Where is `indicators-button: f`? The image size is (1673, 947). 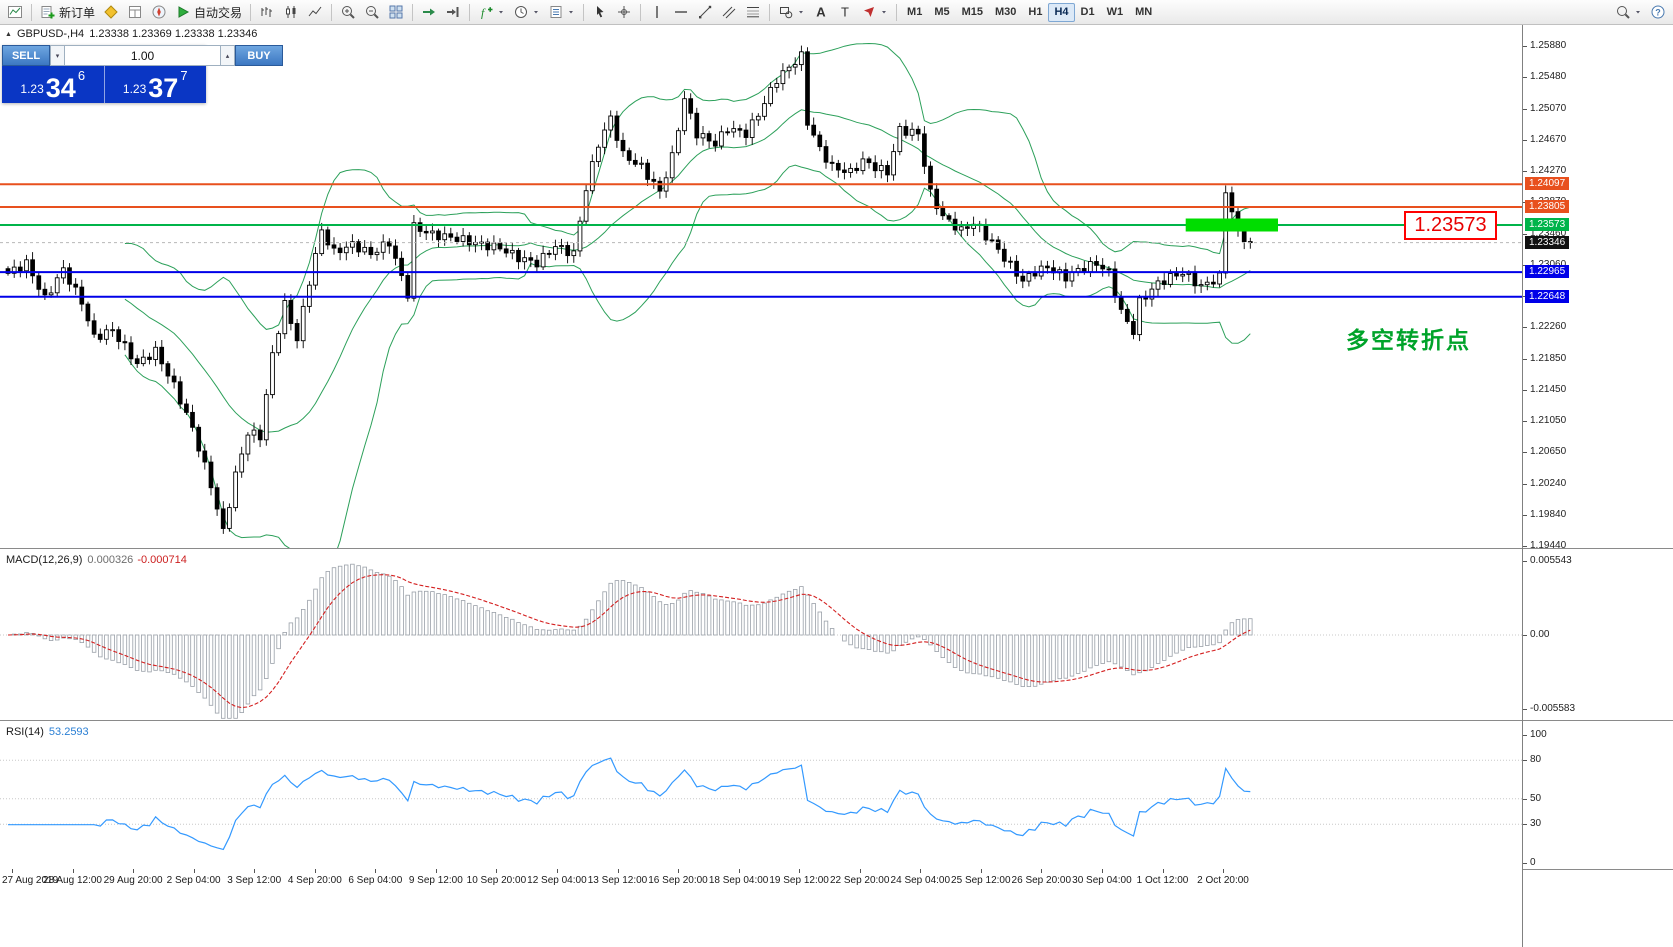
indicators-button: f is located at coordinates (491, 12).